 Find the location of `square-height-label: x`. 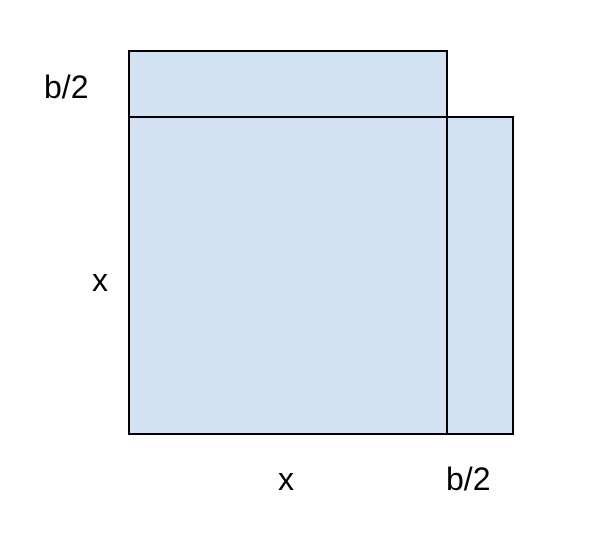

square-height-label: x is located at coordinates (100, 280).